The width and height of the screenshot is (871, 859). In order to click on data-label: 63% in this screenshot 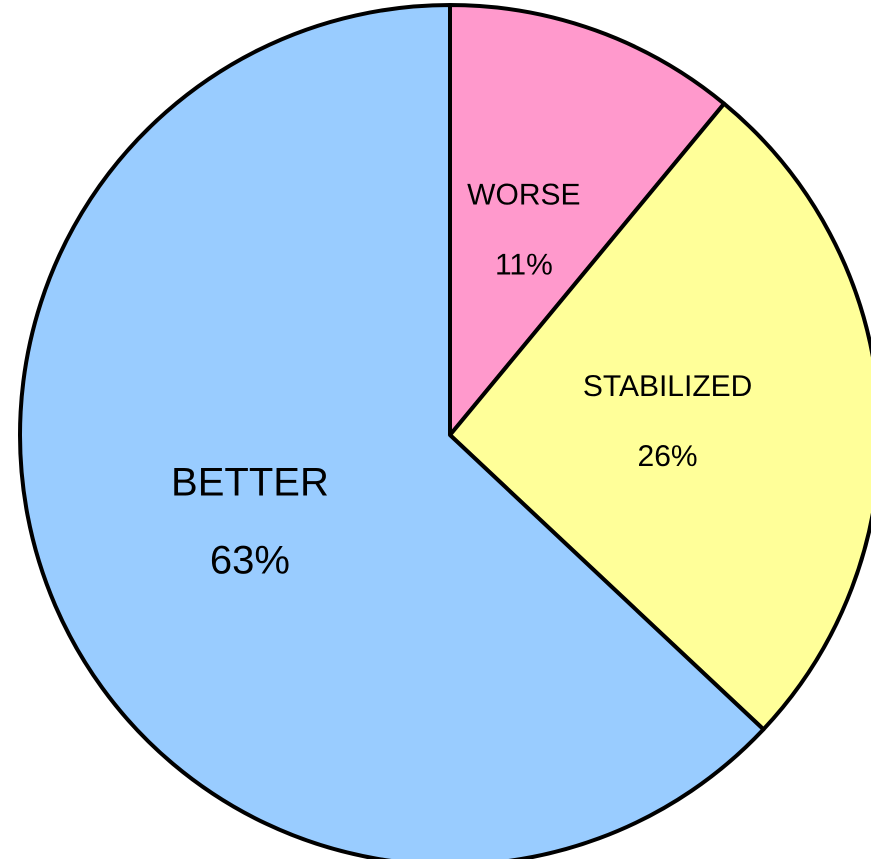, I will do `click(250, 560)`.